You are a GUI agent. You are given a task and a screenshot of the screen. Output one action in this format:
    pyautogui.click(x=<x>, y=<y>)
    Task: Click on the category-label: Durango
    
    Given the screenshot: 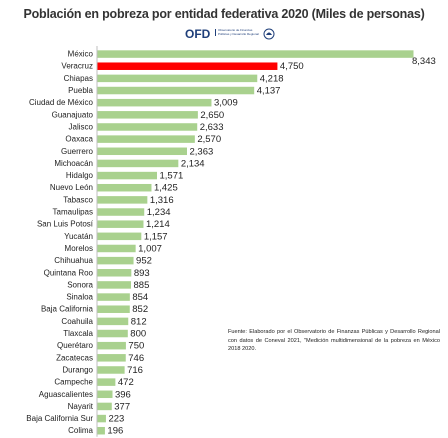 What is the action you would take?
    pyautogui.click(x=77, y=369)
    